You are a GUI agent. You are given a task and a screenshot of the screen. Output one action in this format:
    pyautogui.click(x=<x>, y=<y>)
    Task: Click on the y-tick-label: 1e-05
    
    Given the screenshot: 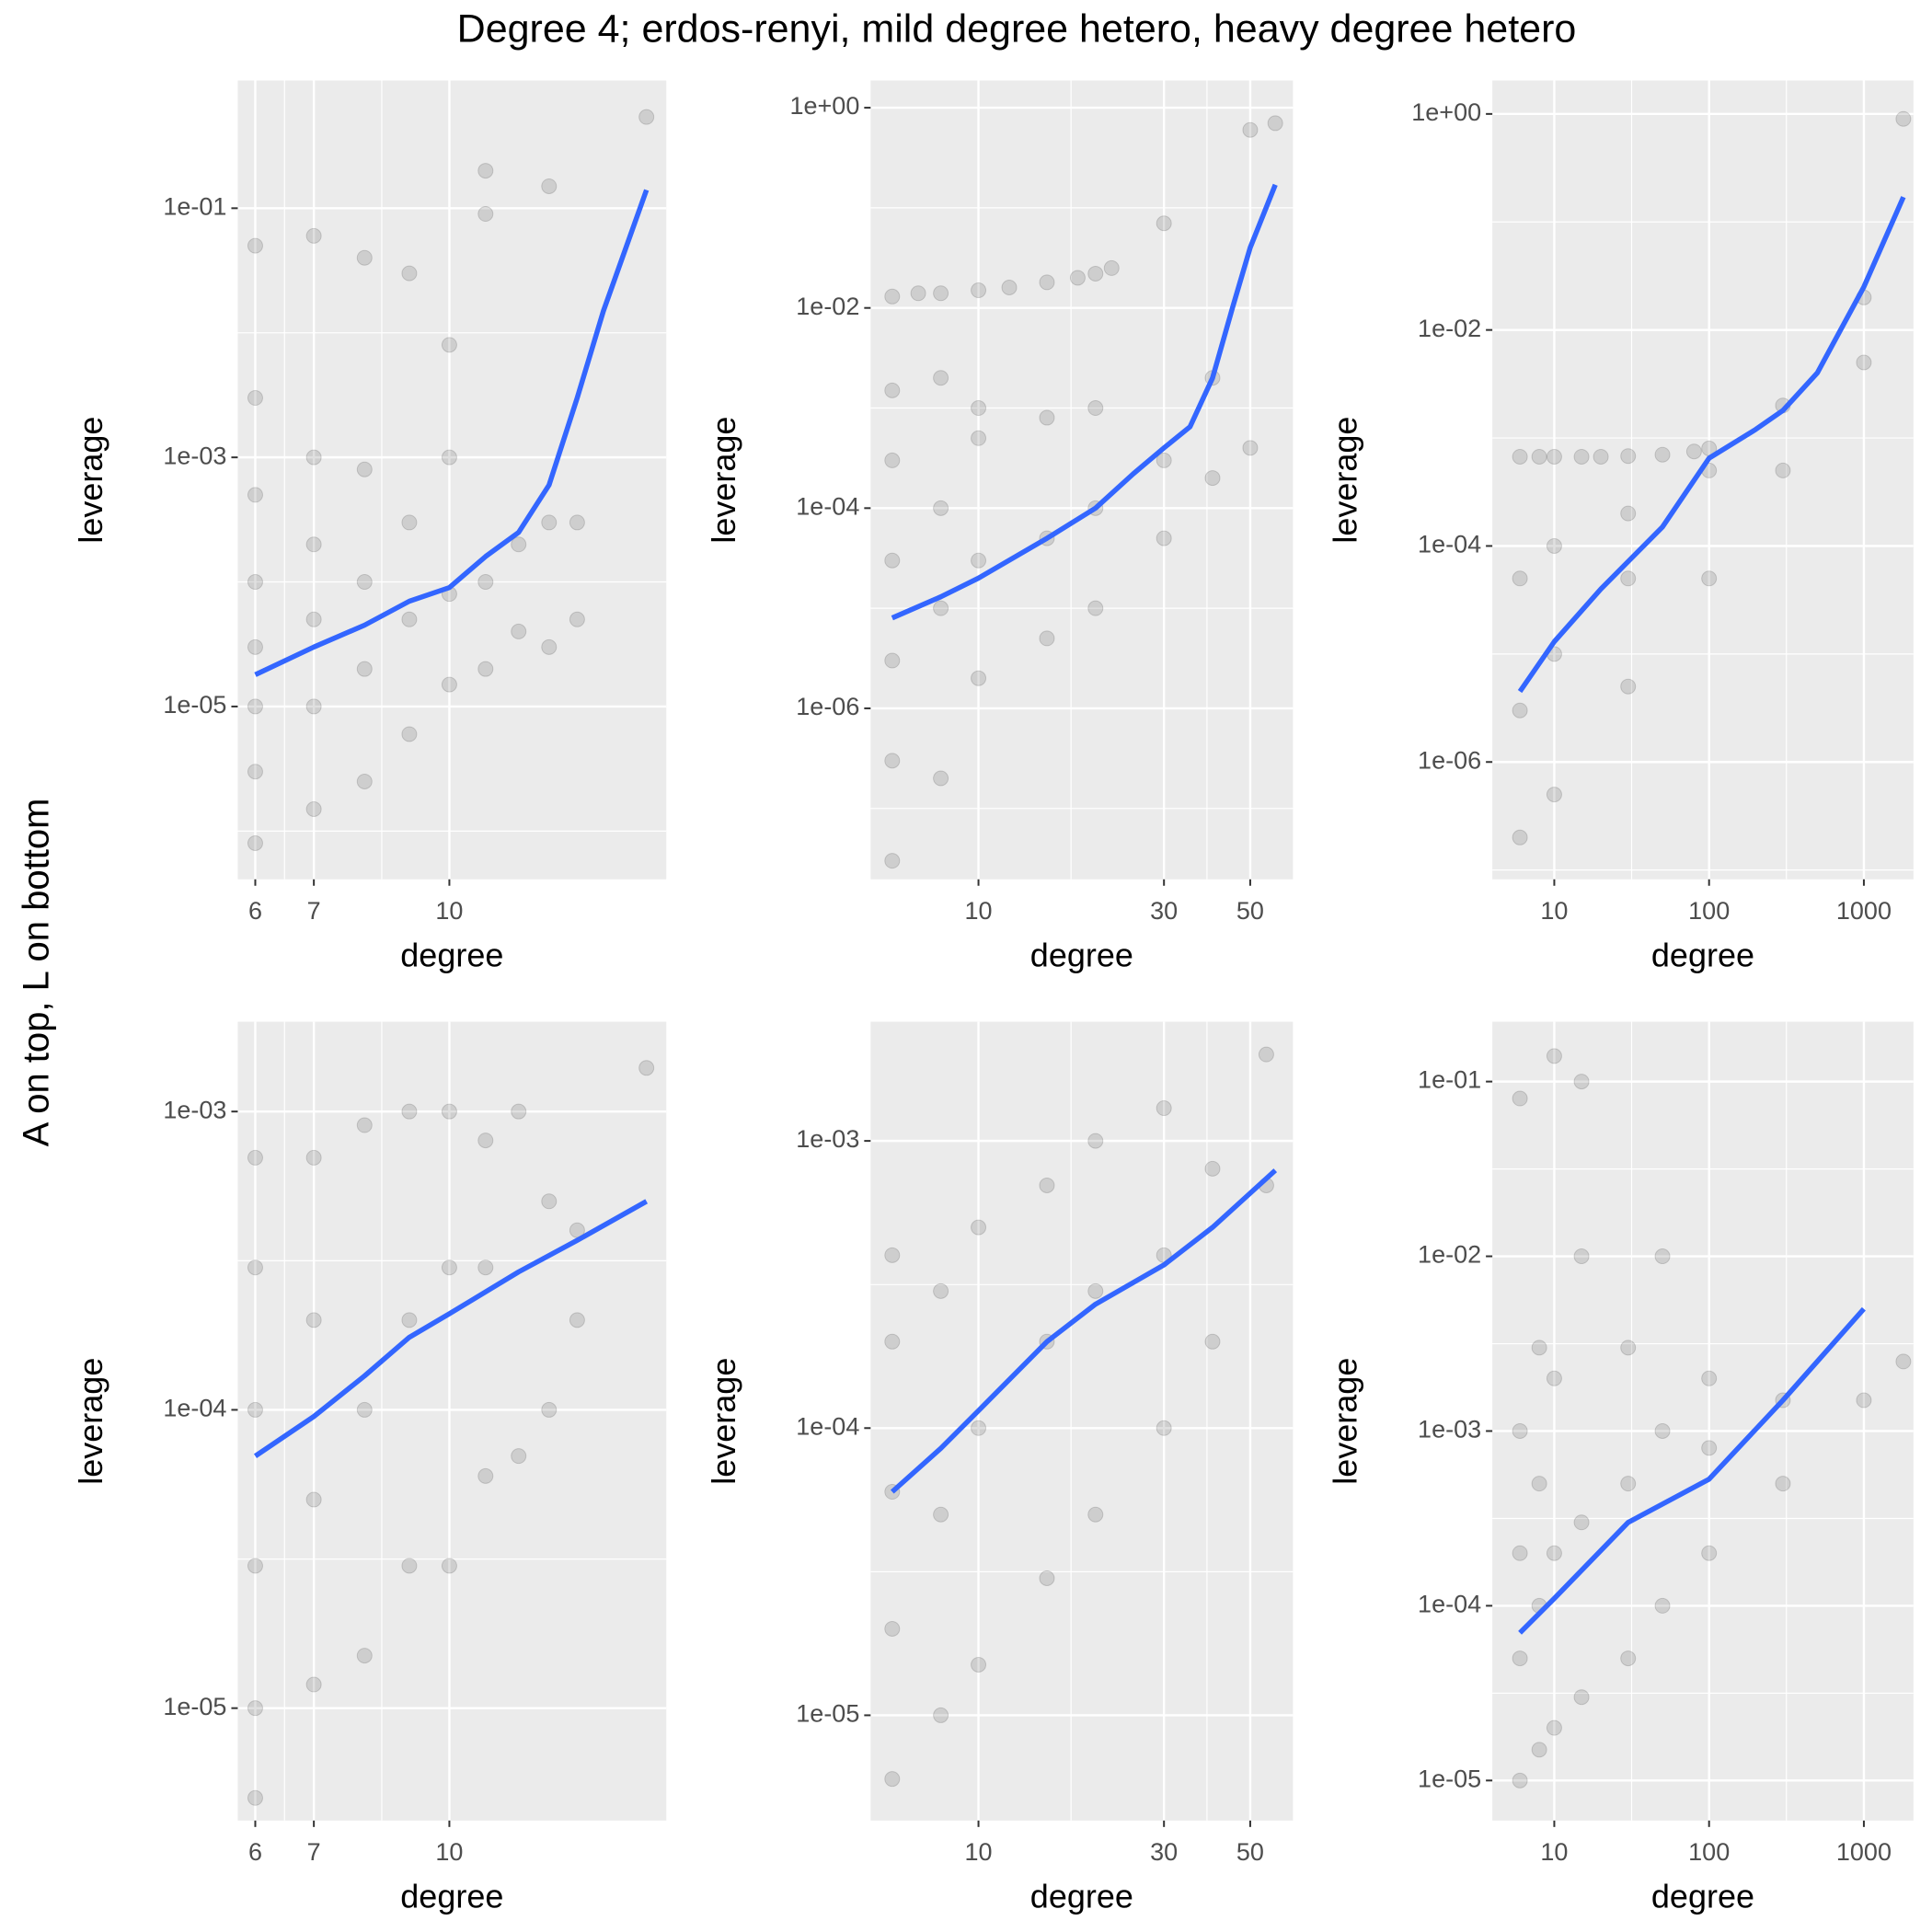 What is the action you would take?
    pyautogui.click(x=194, y=1706)
    